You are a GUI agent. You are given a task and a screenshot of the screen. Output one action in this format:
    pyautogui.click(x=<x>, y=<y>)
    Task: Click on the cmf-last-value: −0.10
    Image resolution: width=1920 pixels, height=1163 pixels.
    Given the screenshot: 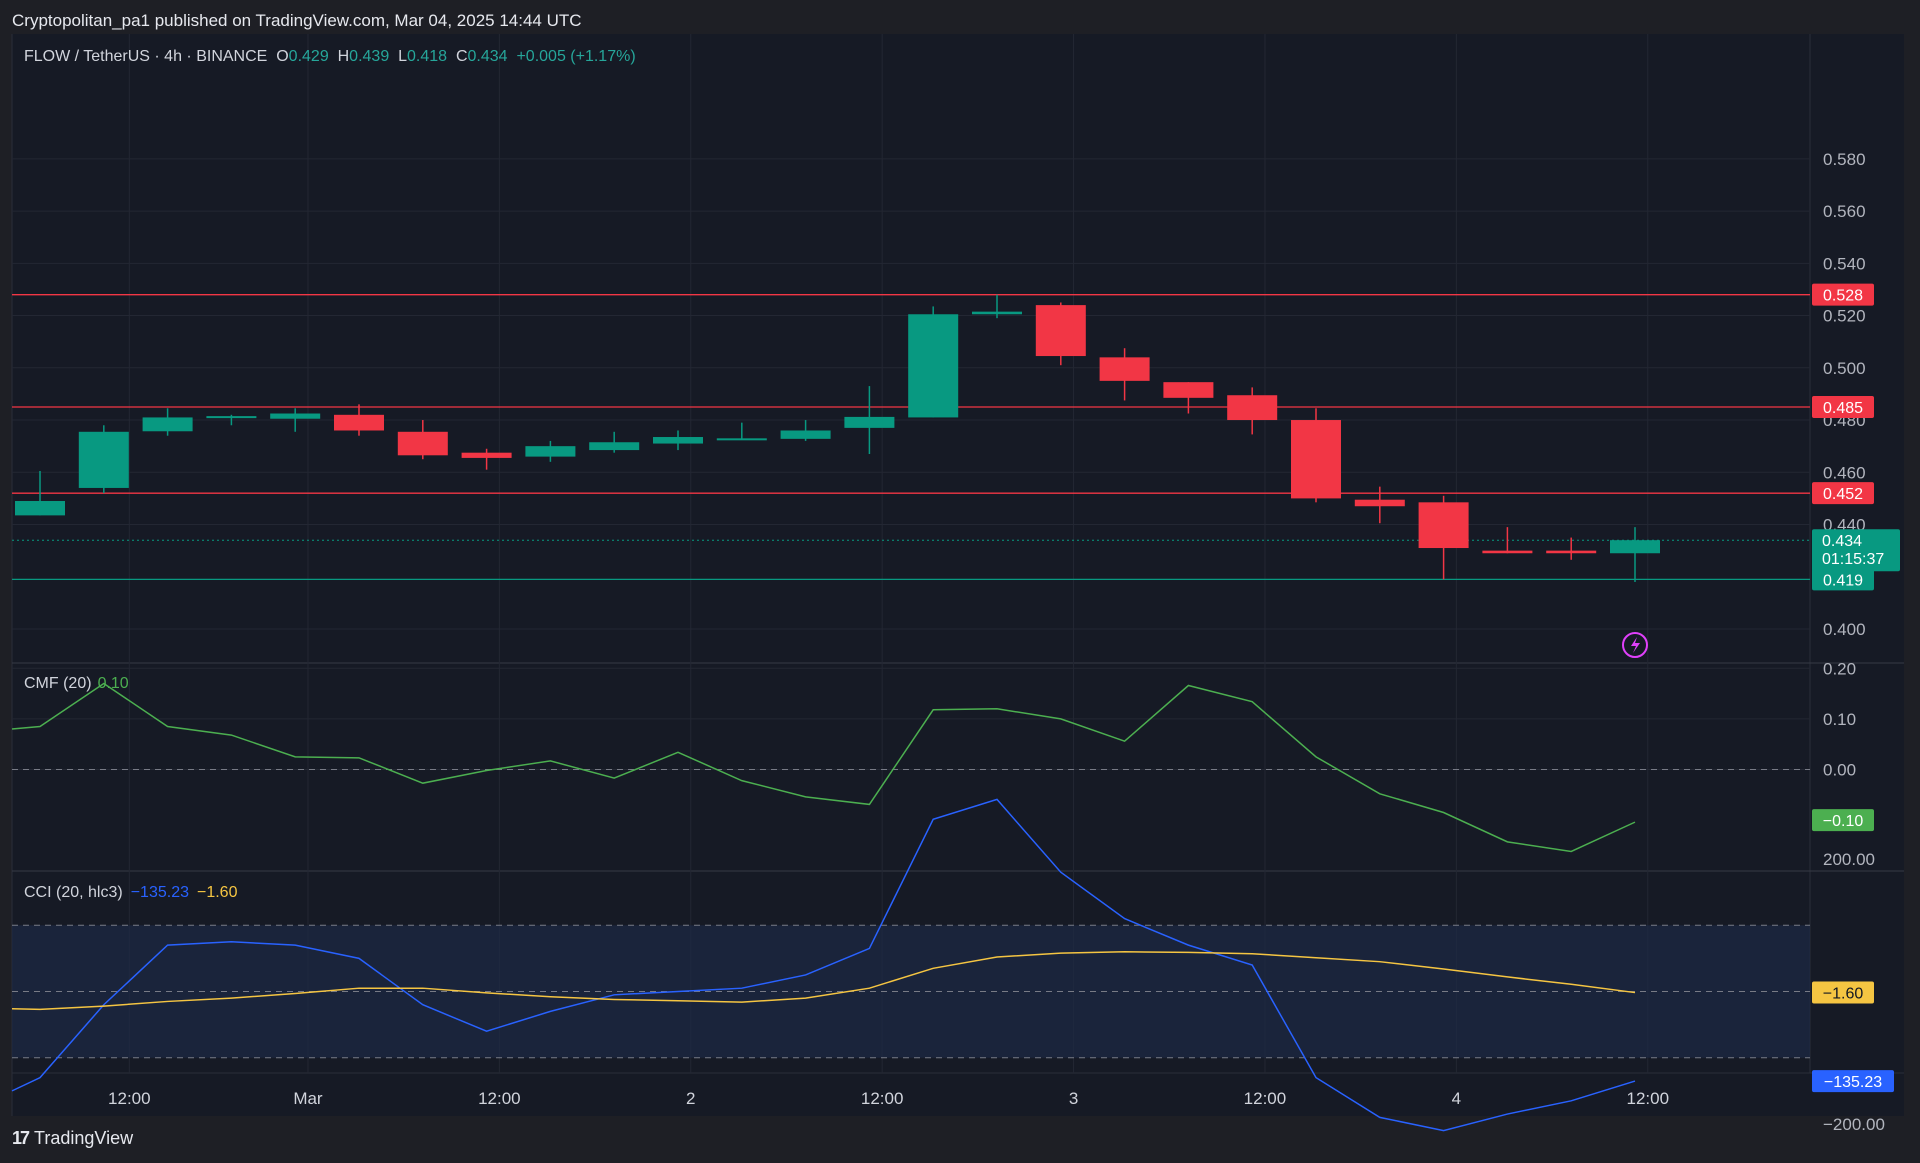 What is the action you would take?
    pyautogui.click(x=1843, y=821)
    